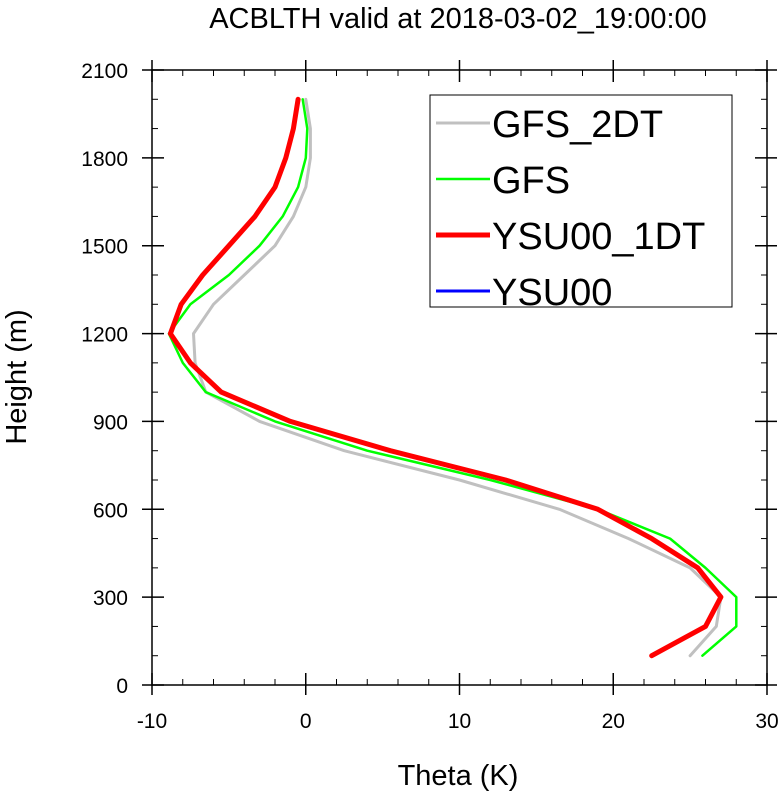  I want to click on legend-label: GFS, so click(531, 181).